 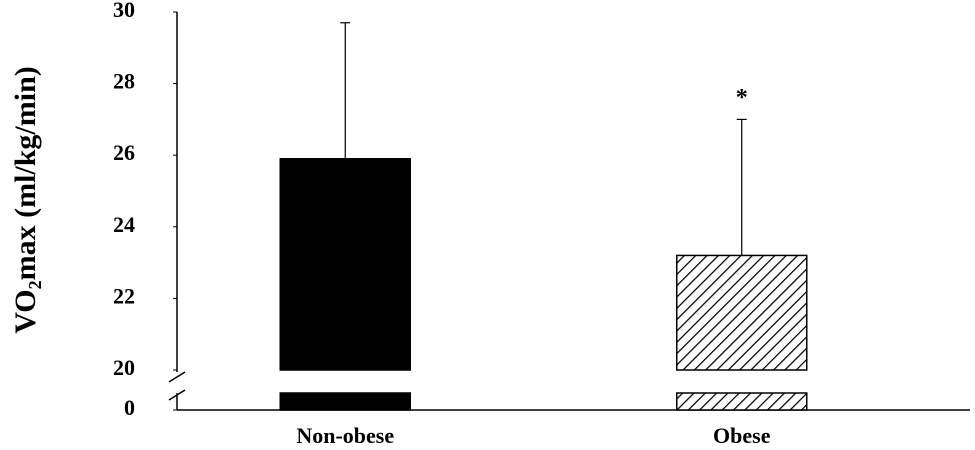 What do you see at coordinates (124, 152) in the screenshot?
I see `y-tick-label: 26` at bounding box center [124, 152].